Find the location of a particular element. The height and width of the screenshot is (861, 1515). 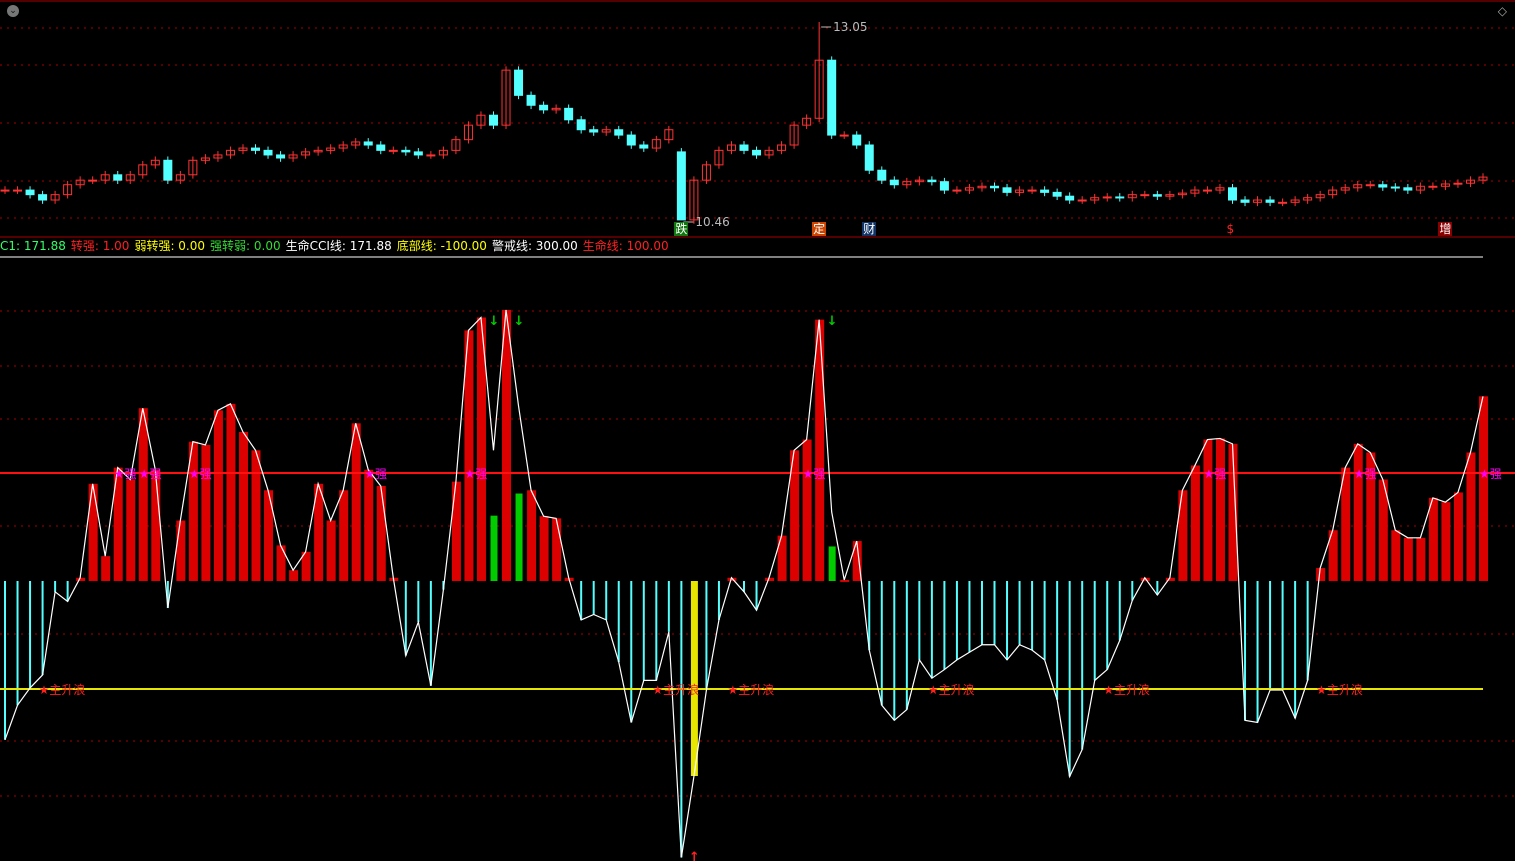

sell-arrow-icon: ↓ is located at coordinates (493, 321).